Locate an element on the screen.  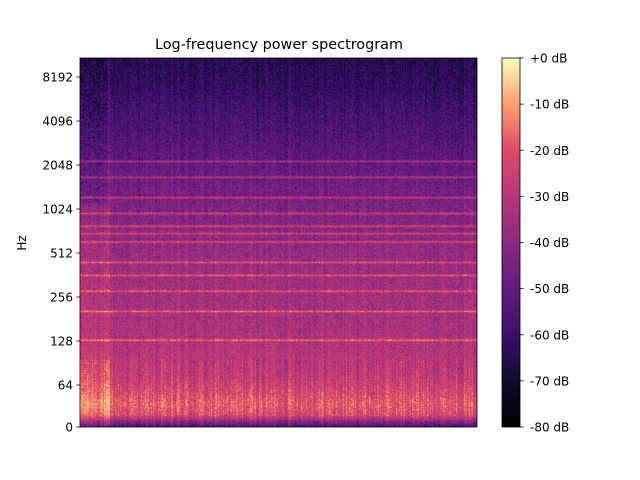
colorbar-tick-label: -10 dB is located at coordinates (549, 105).